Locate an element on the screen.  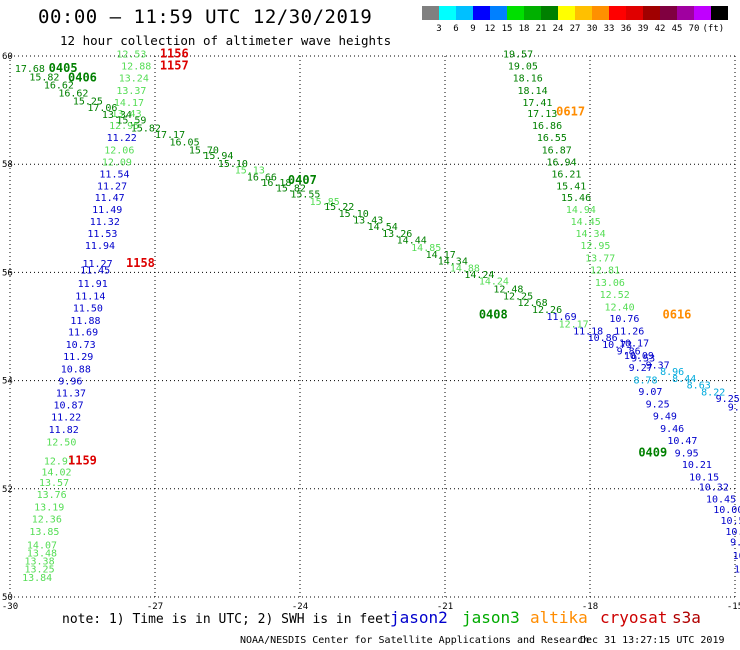
wave-height-value: 13.34 is located at coordinates (117, 115).